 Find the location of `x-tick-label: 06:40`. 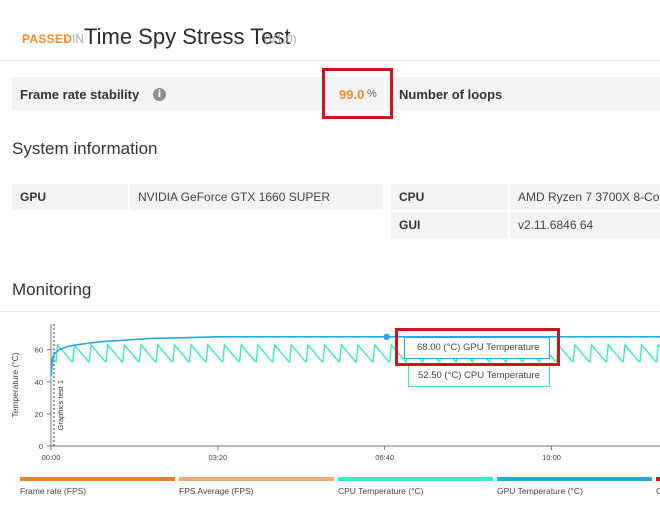

x-tick-label: 06:40 is located at coordinates (384, 457).